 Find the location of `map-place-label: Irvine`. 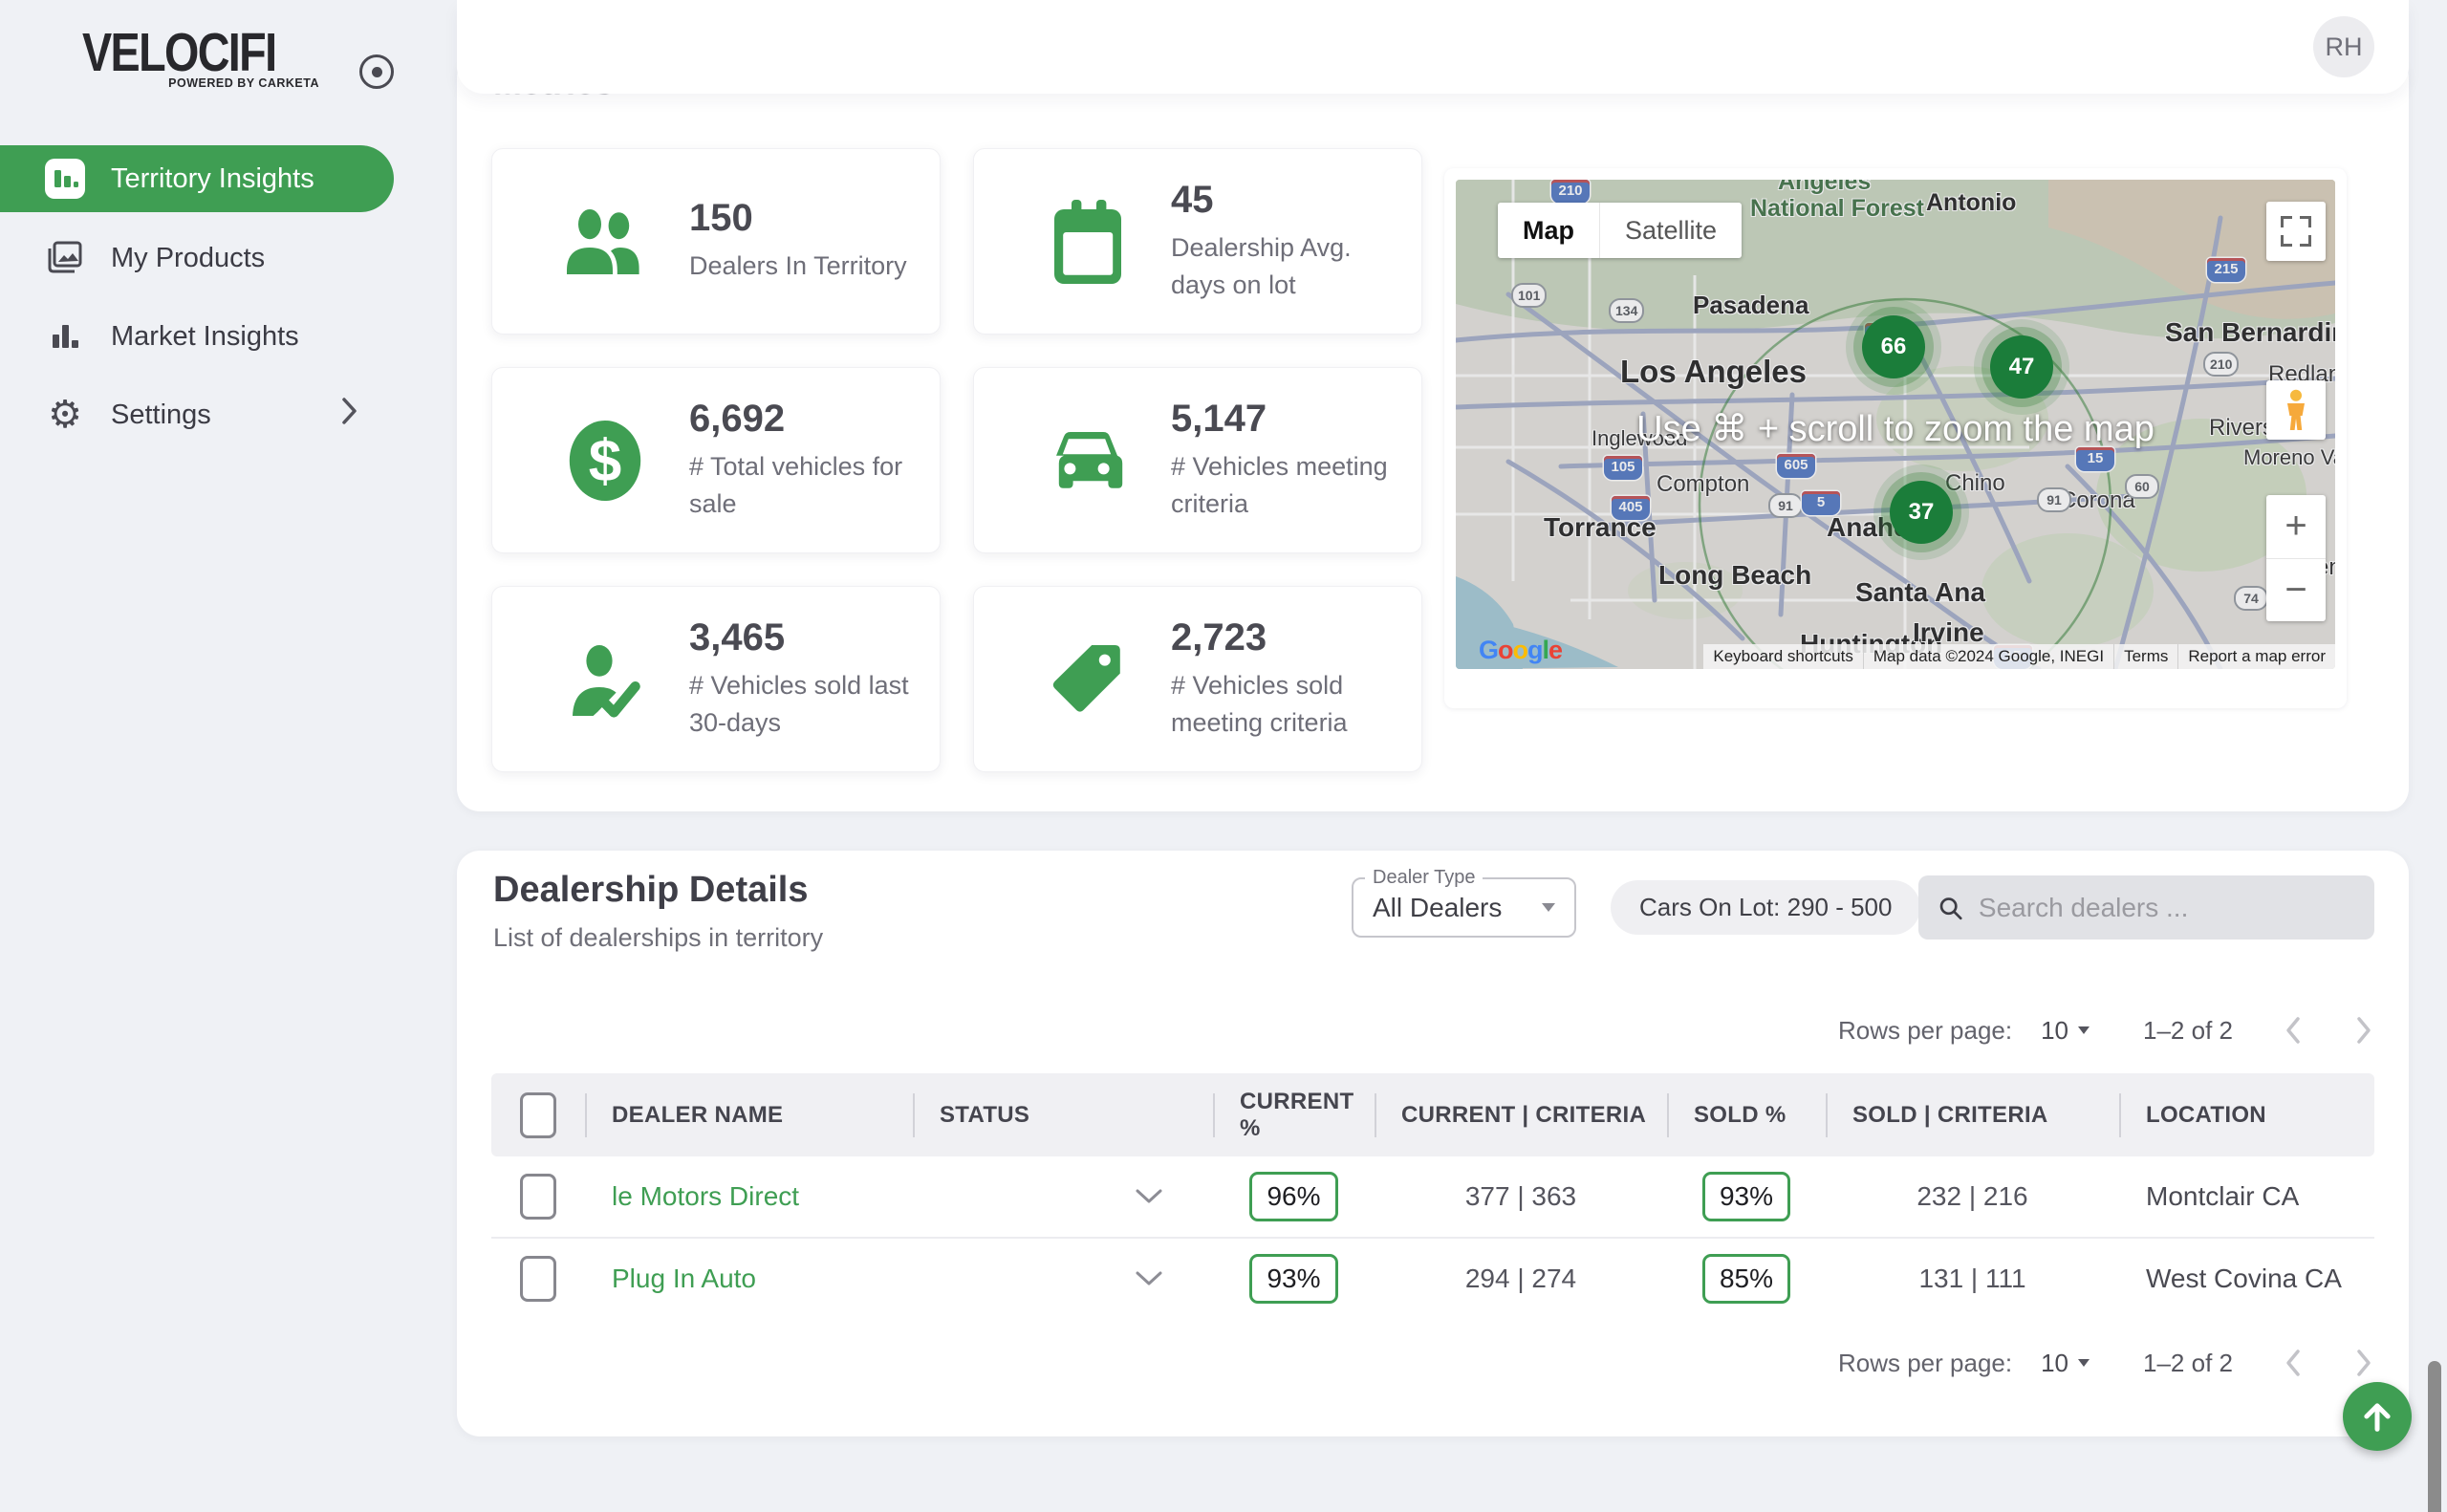

map-place-label: Irvine is located at coordinates (1948, 632).